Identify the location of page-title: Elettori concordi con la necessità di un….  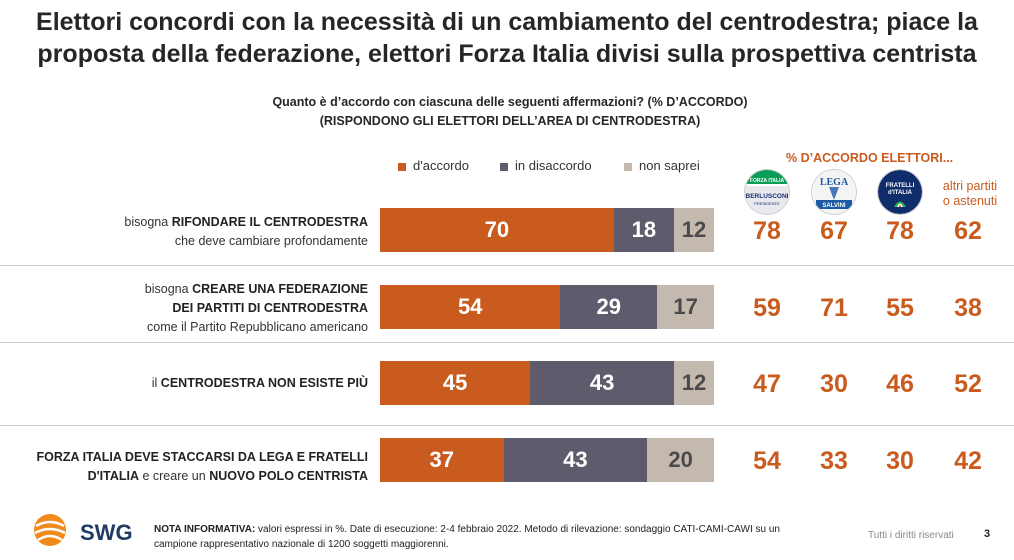
(507, 38).